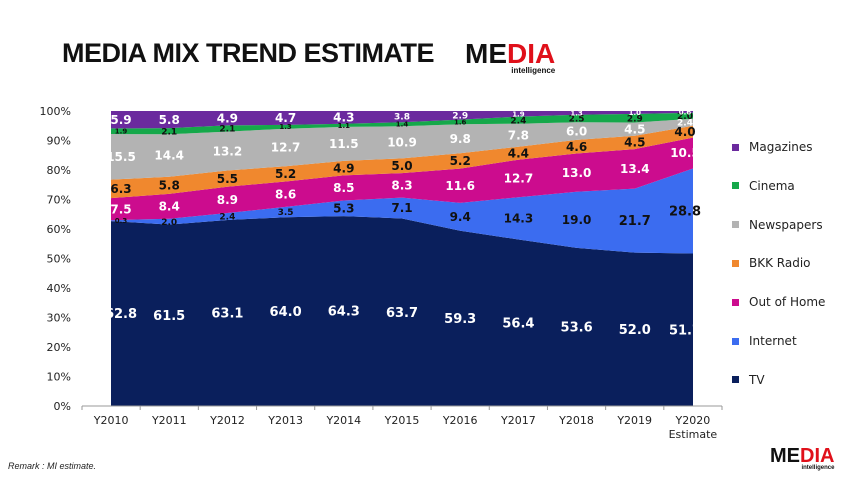 The width and height of the screenshot is (850, 478). What do you see at coordinates (634, 420) in the screenshot?
I see `x-tick-label: Y2019` at bounding box center [634, 420].